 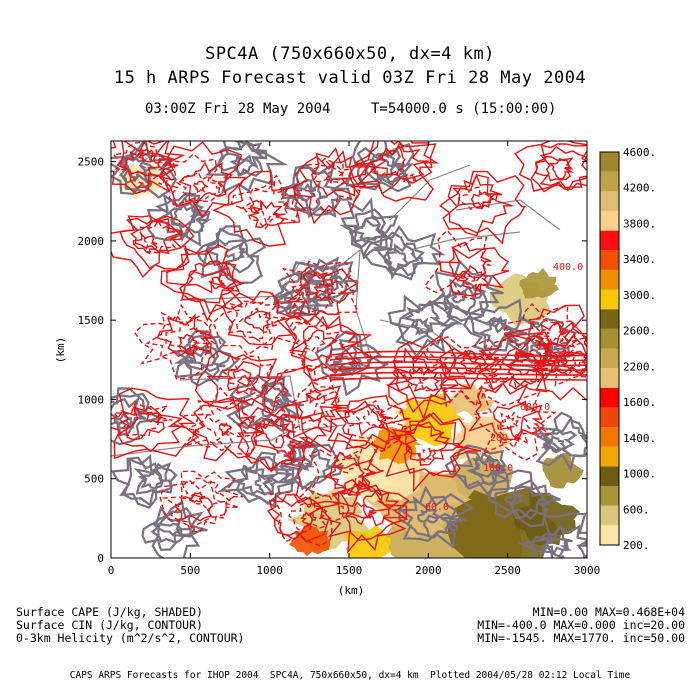 What do you see at coordinates (458, 353) in the screenshot?
I see `helicity-band` at bounding box center [458, 353].